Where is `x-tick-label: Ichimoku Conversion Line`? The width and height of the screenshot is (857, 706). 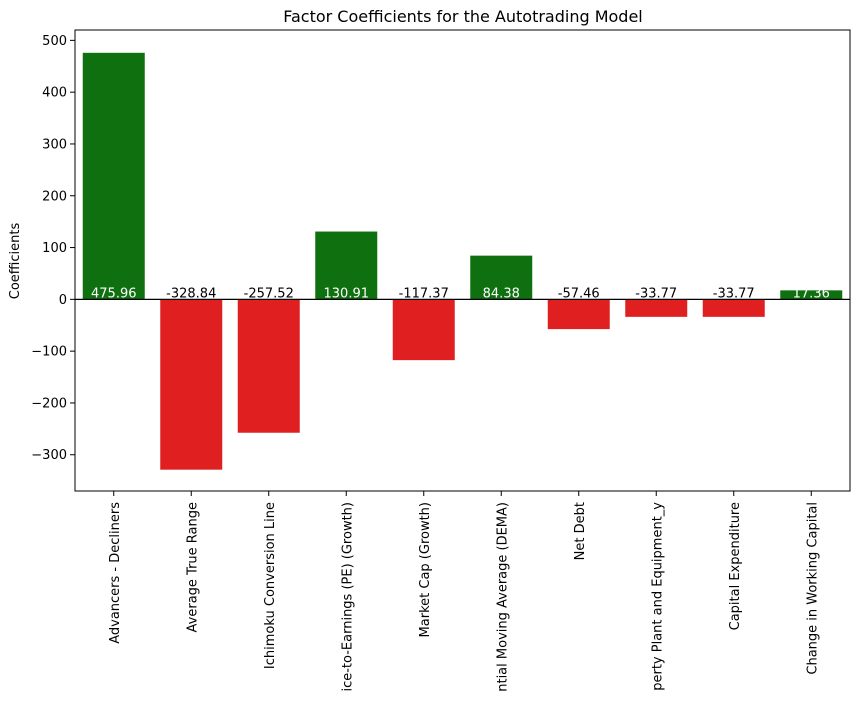 x-tick-label: Ichimoku Conversion Line is located at coordinates (270, 585).